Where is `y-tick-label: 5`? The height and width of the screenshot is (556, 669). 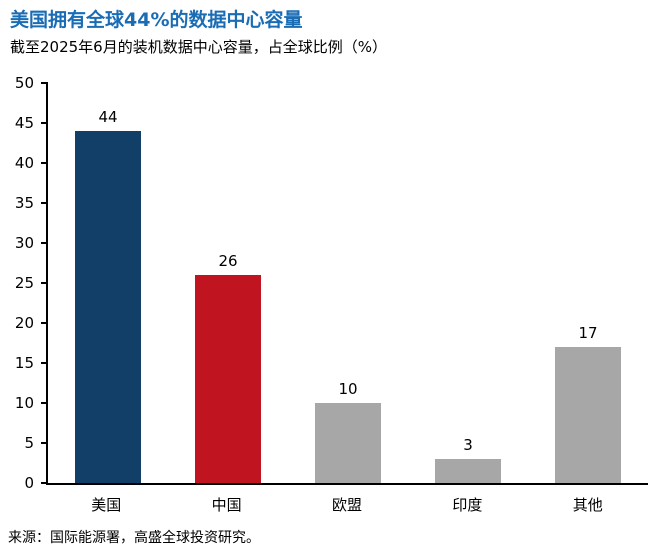
y-tick-label: 5 is located at coordinates (29, 443).